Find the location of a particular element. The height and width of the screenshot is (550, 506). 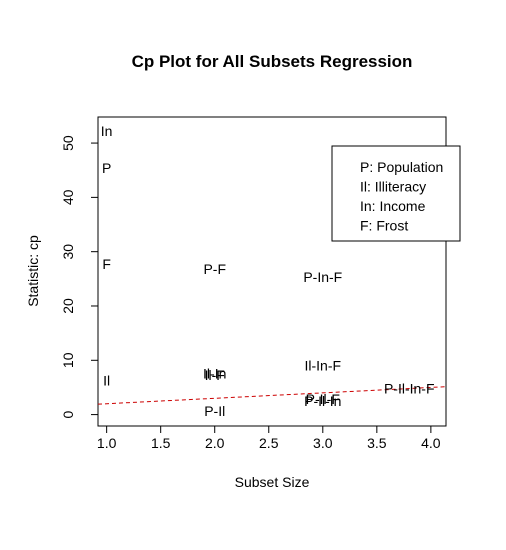

legend-entry: F: Frost is located at coordinates (384, 226).